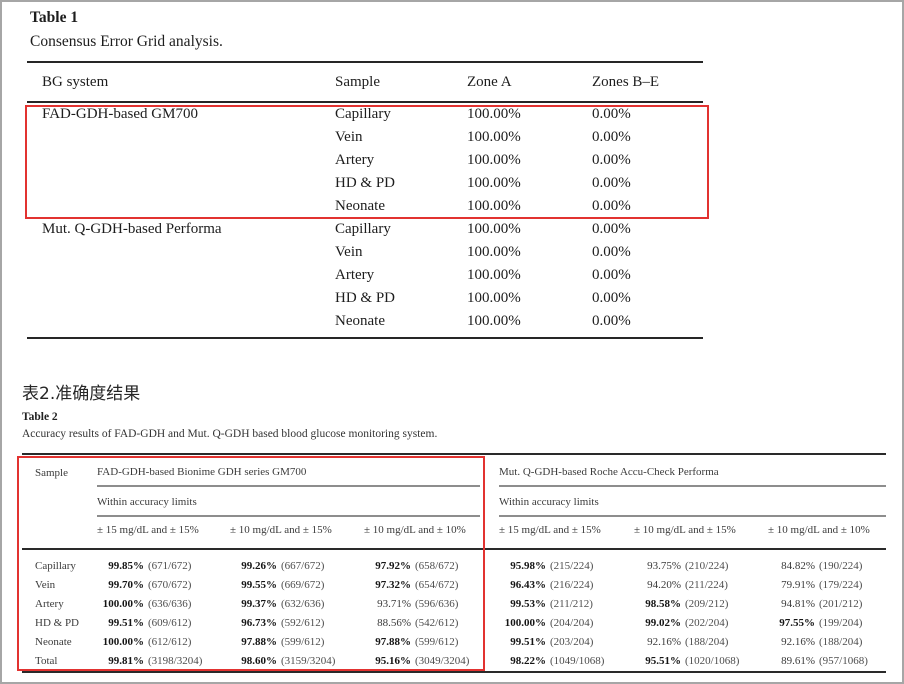 The width and height of the screenshot is (904, 684). What do you see at coordinates (798, 584) in the screenshot?
I see `accuracy-percent: 79.91%` at bounding box center [798, 584].